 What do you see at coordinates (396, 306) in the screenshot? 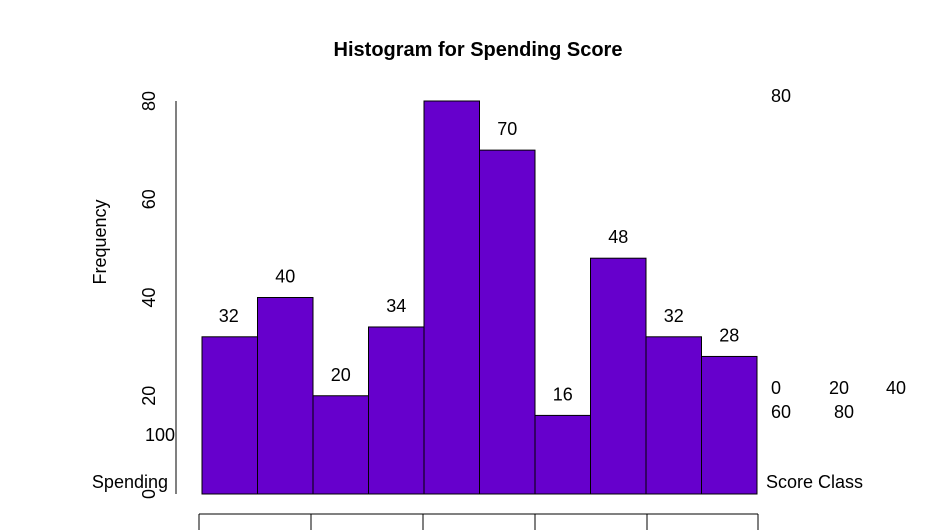
I see `bar-data-label: 34` at bounding box center [396, 306].